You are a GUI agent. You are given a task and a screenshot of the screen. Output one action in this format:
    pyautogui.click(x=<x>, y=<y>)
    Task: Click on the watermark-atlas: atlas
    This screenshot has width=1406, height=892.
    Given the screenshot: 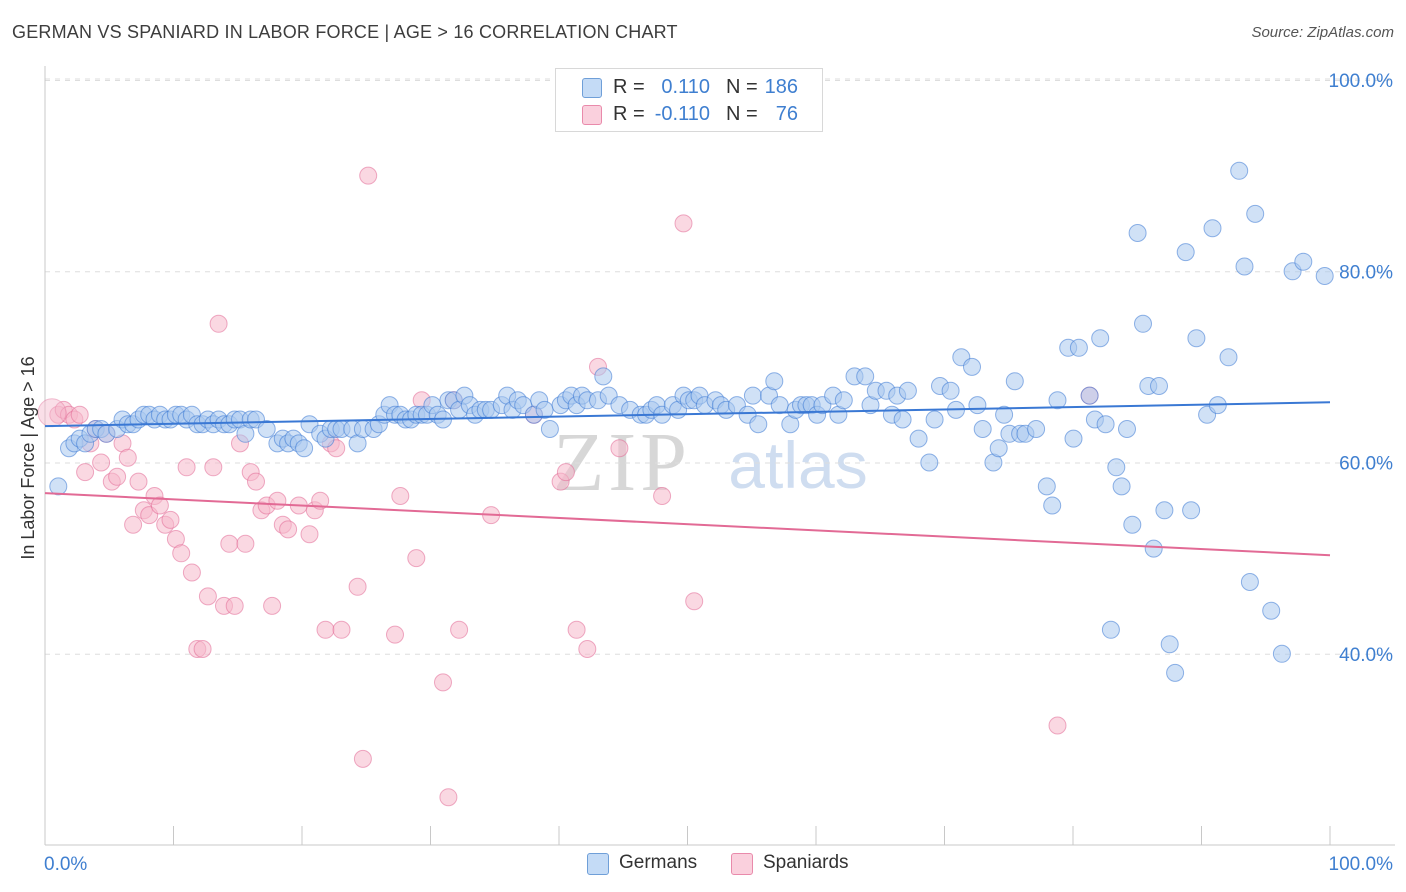 What is the action you would take?
    pyautogui.click(x=797, y=465)
    